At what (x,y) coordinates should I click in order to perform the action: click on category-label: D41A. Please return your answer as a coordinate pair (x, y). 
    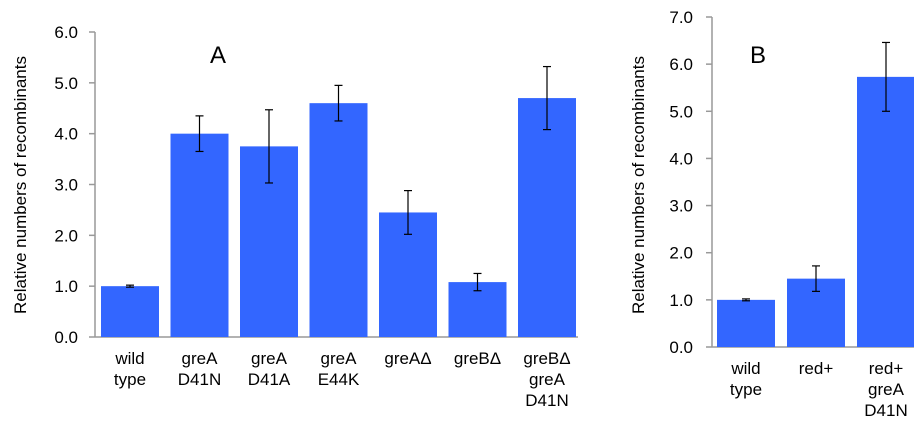
    Looking at the image, I should click on (269, 379).